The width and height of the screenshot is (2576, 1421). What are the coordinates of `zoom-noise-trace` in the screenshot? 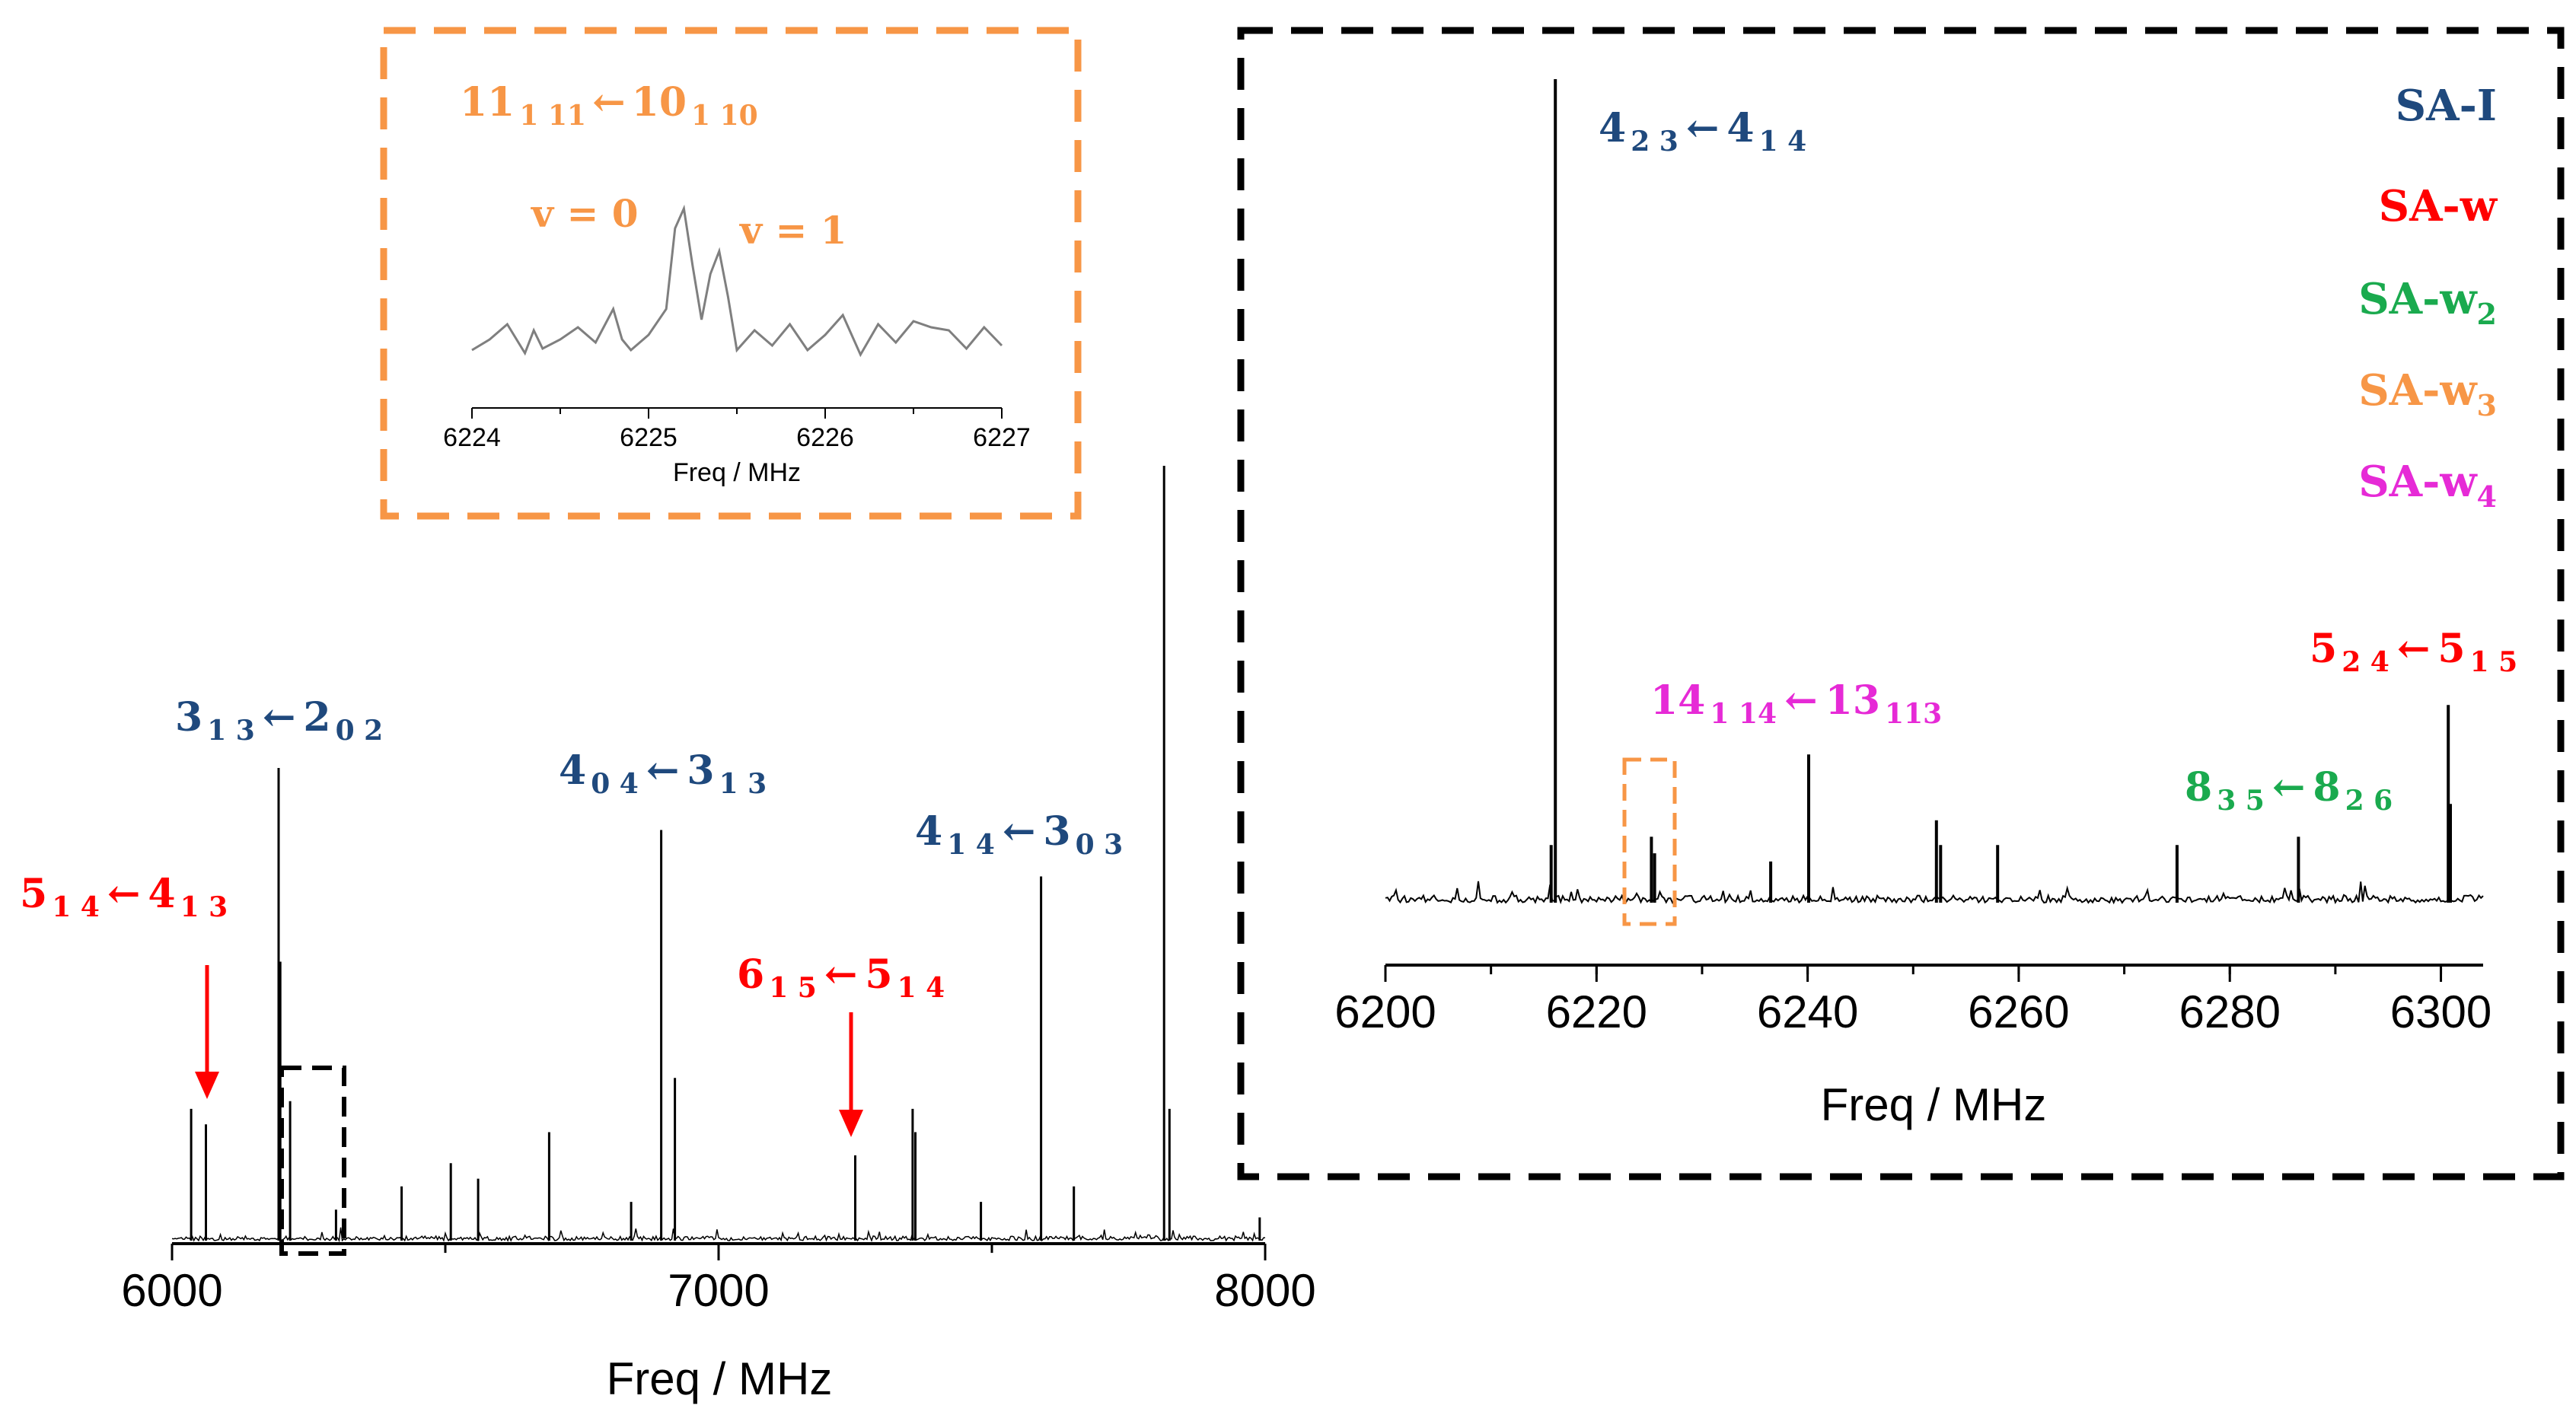 It's located at (1934, 893).